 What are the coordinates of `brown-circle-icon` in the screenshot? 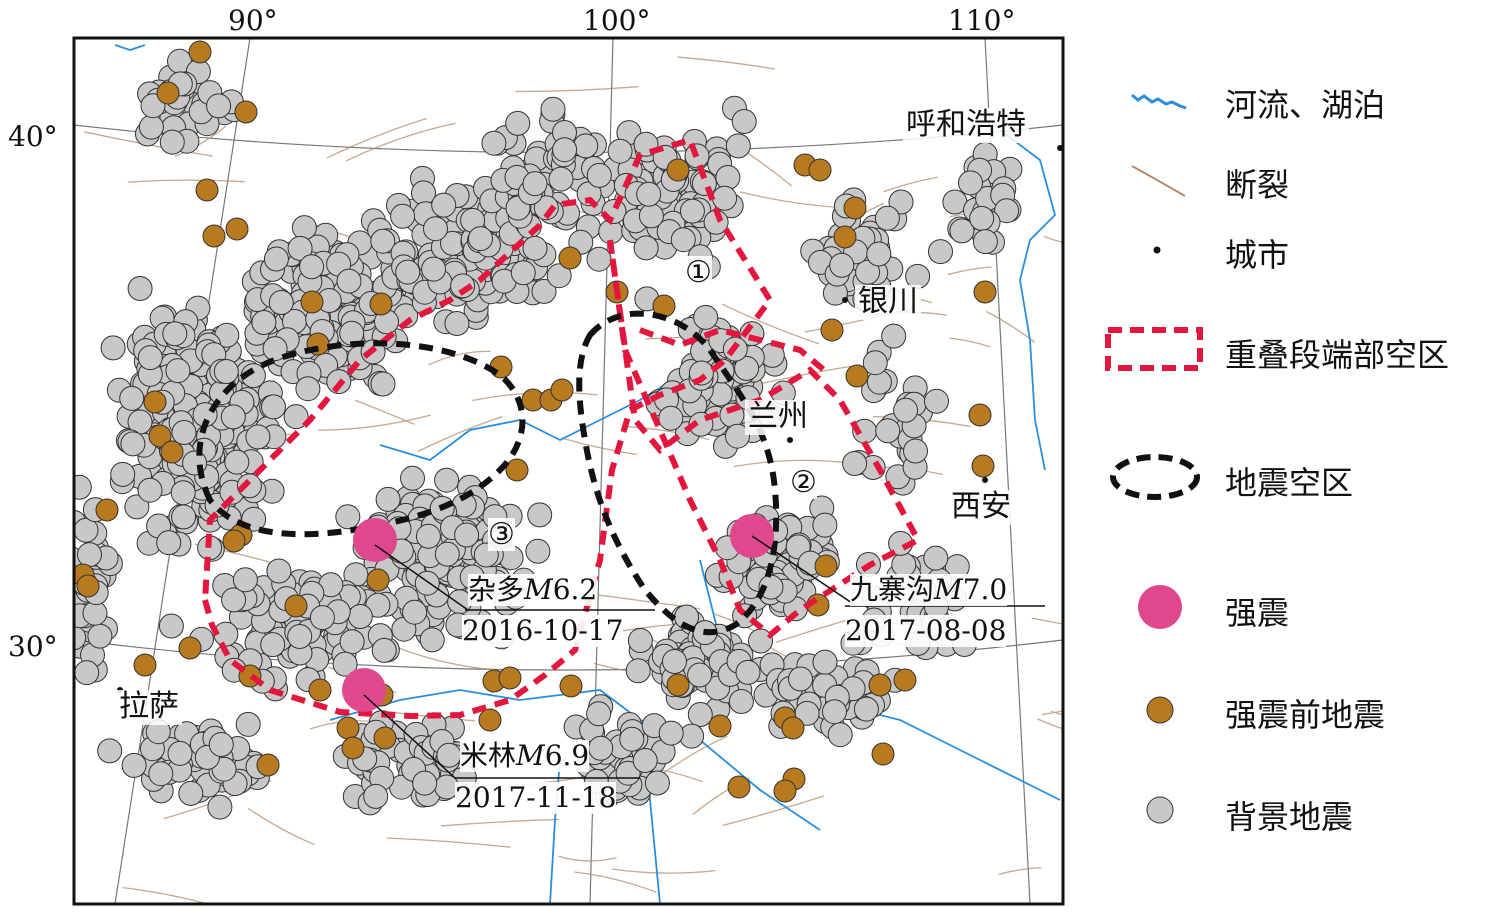 It's located at (1160, 710).